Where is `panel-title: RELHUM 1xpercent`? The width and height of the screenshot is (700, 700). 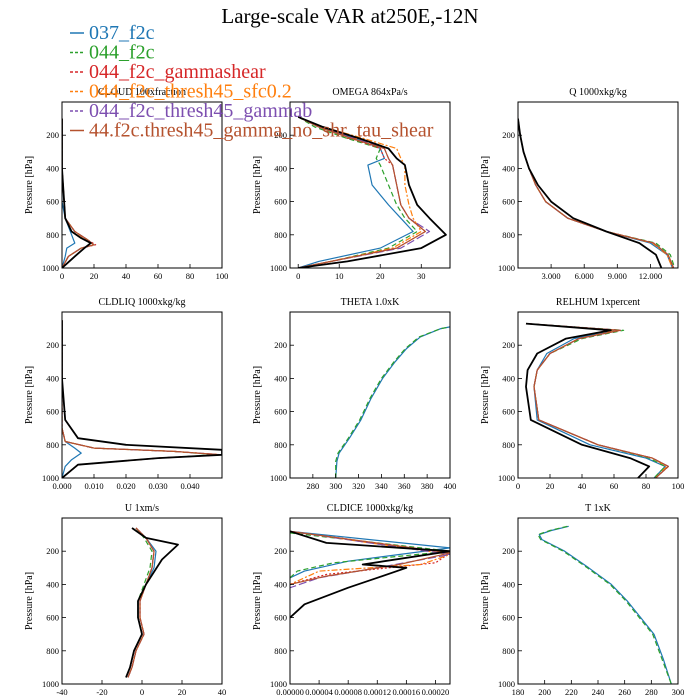 panel-title: RELHUM 1xpercent is located at coordinates (598, 302).